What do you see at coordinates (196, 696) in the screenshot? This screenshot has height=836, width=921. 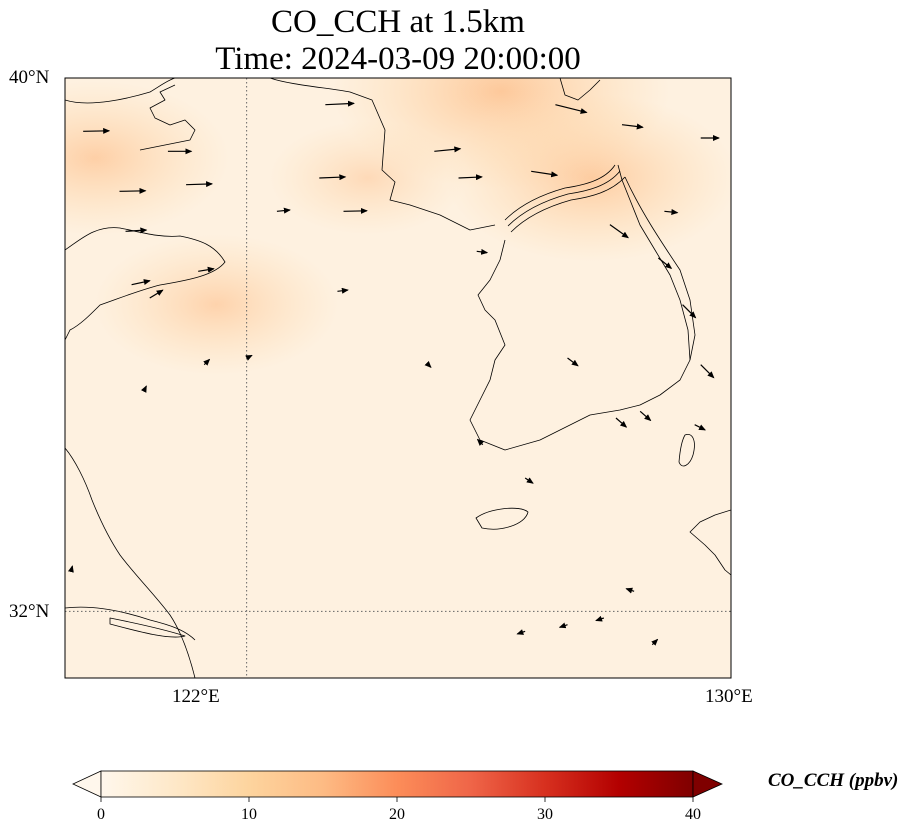 I see `lon-label-122e: 122°E` at bounding box center [196, 696].